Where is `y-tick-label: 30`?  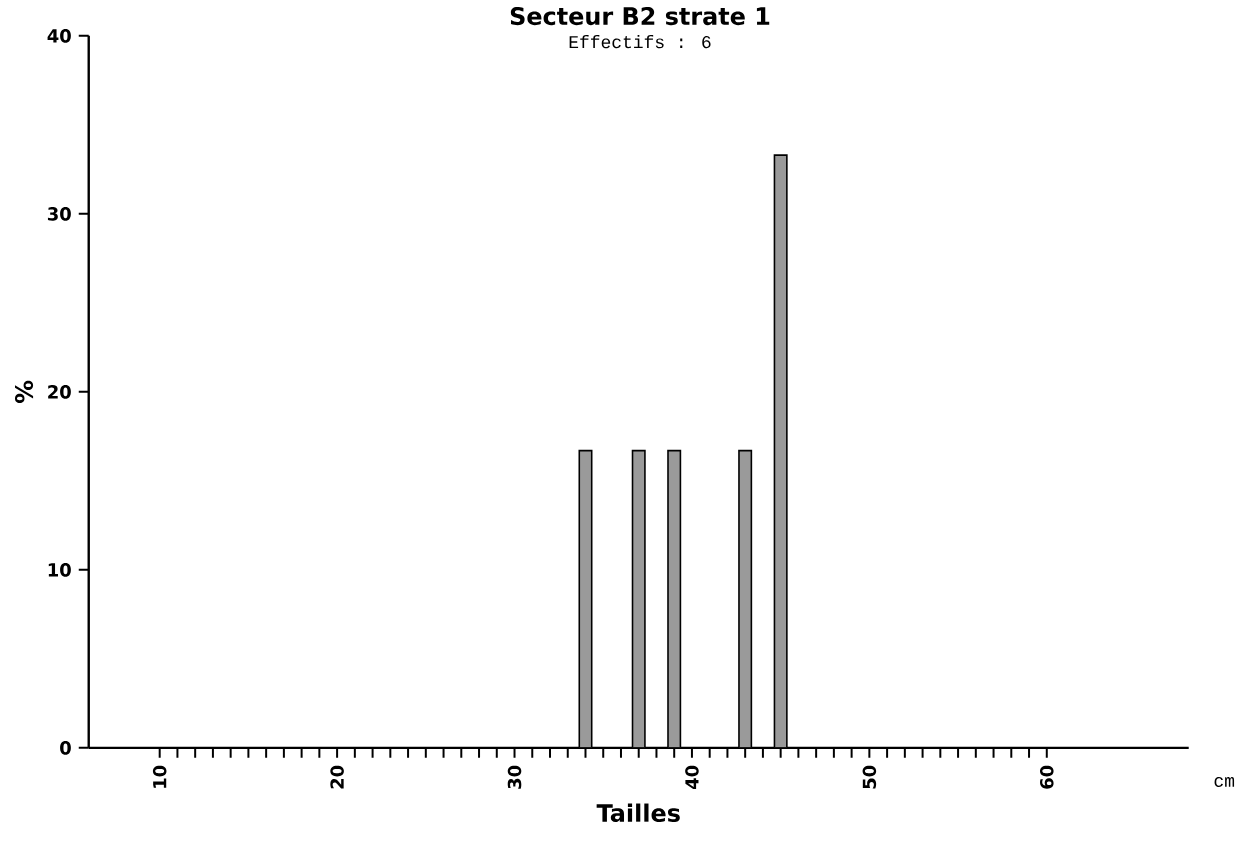 y-tick-label: 30 is located at coordinates (59, 214).